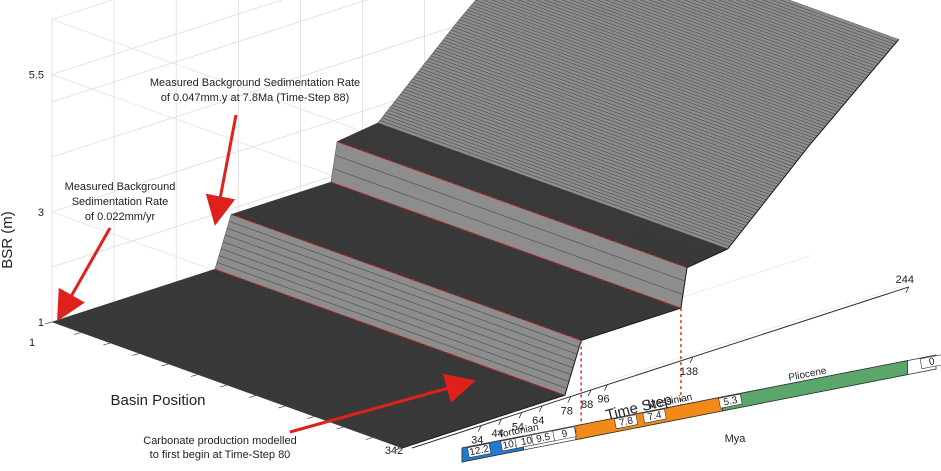 Image resolution: width=941 pixels, height=471 pixels. What do you see at coordinates (603, 400) in the screenshot?
I see `time-step-tick-label: 96` at bounding box center [603, 400].